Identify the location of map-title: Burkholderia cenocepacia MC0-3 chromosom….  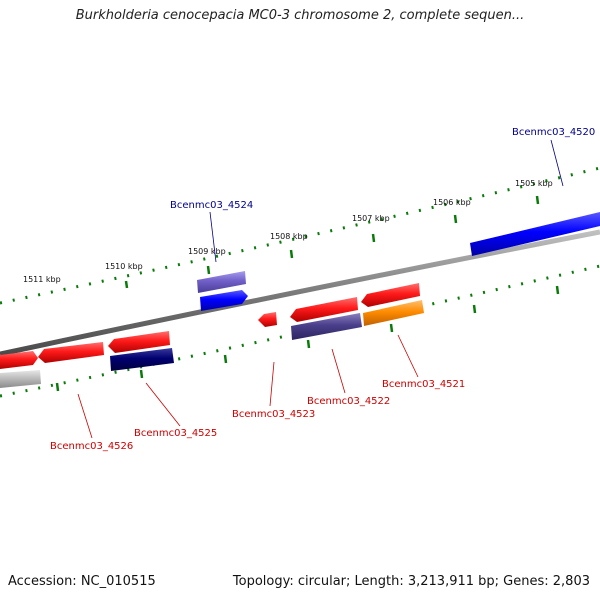
(300, 15).